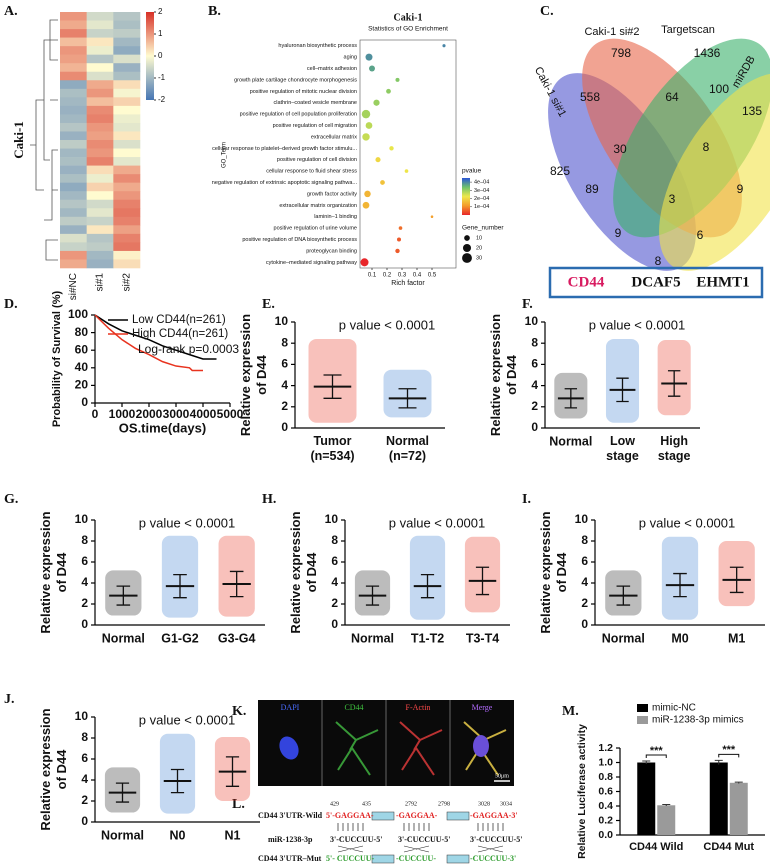  What do you see at coordinates (82, 332) in the screenshot?
I see `y-tick-label: 80` at bounding box center [82, 332].